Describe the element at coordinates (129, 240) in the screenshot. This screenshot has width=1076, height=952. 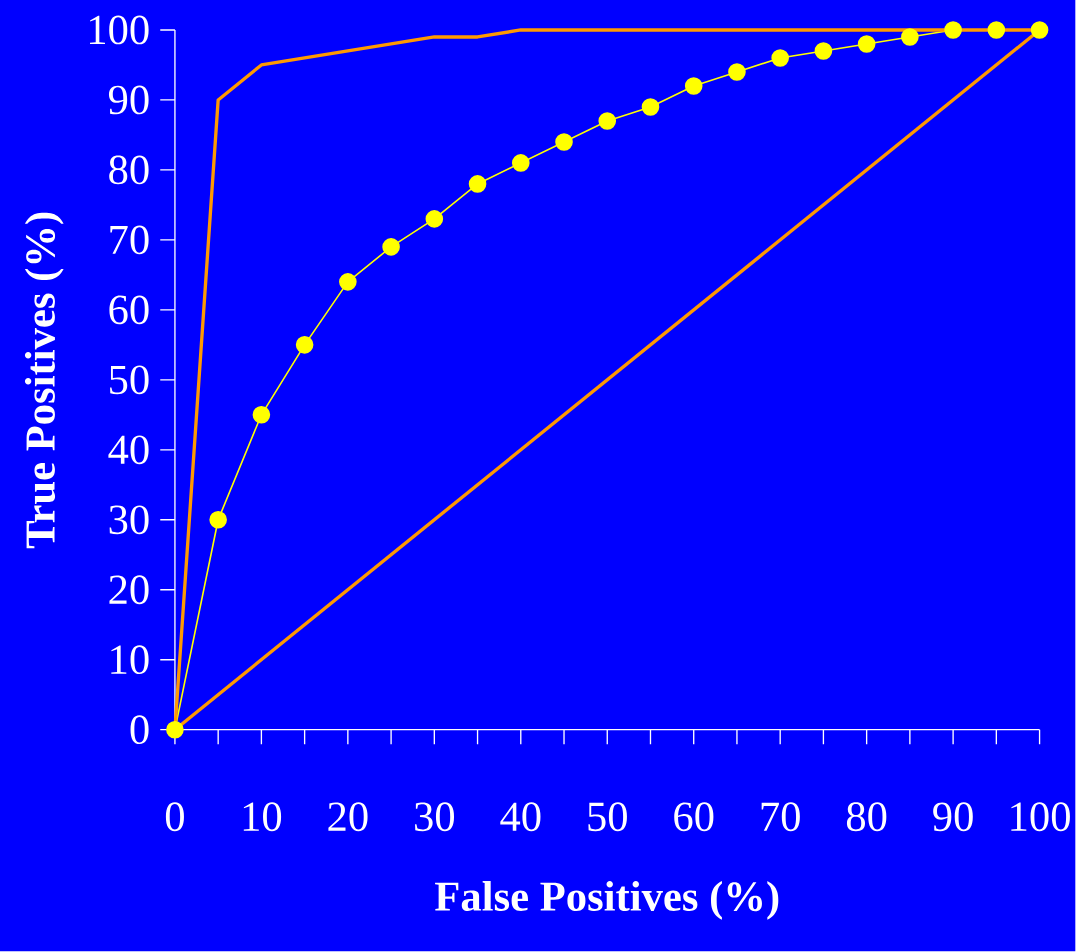
I see `y-tick-label: 70` at that location.